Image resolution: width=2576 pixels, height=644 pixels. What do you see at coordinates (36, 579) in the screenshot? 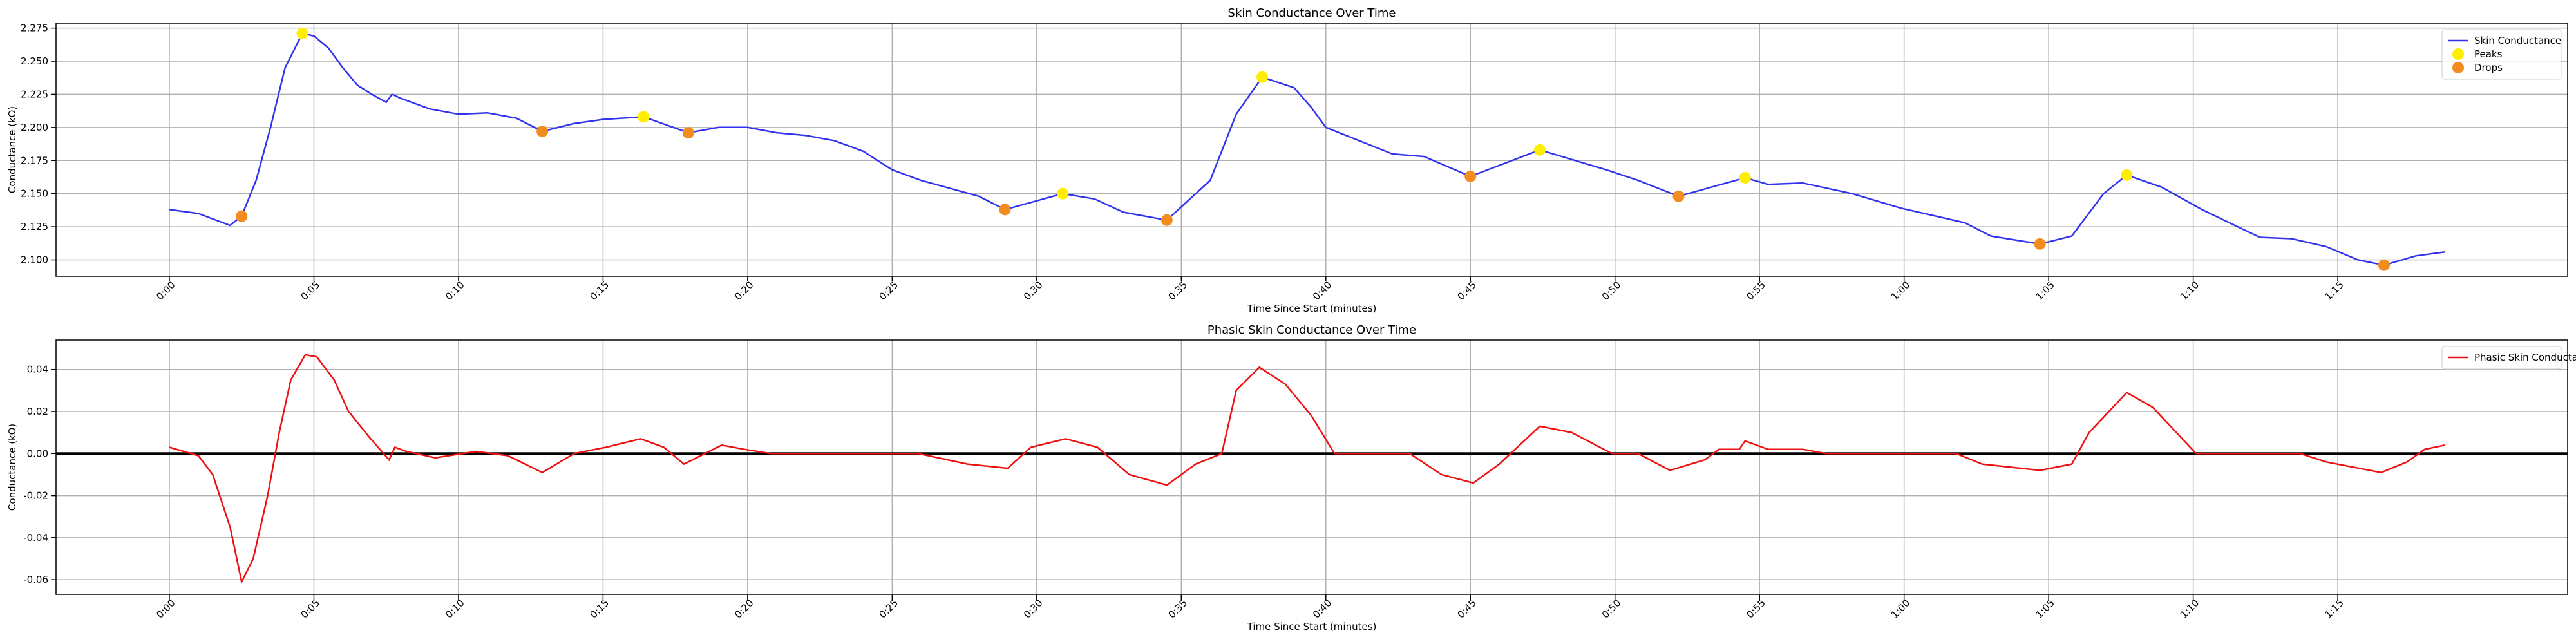
I see `y-tick-label: -0.06` at bounding box center [36, 579].